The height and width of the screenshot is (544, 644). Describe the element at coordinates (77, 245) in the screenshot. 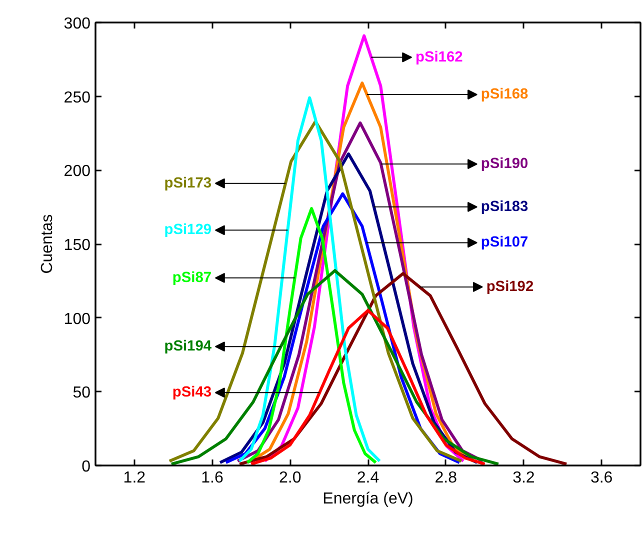

I see `y-tick-label: 150` at that location.